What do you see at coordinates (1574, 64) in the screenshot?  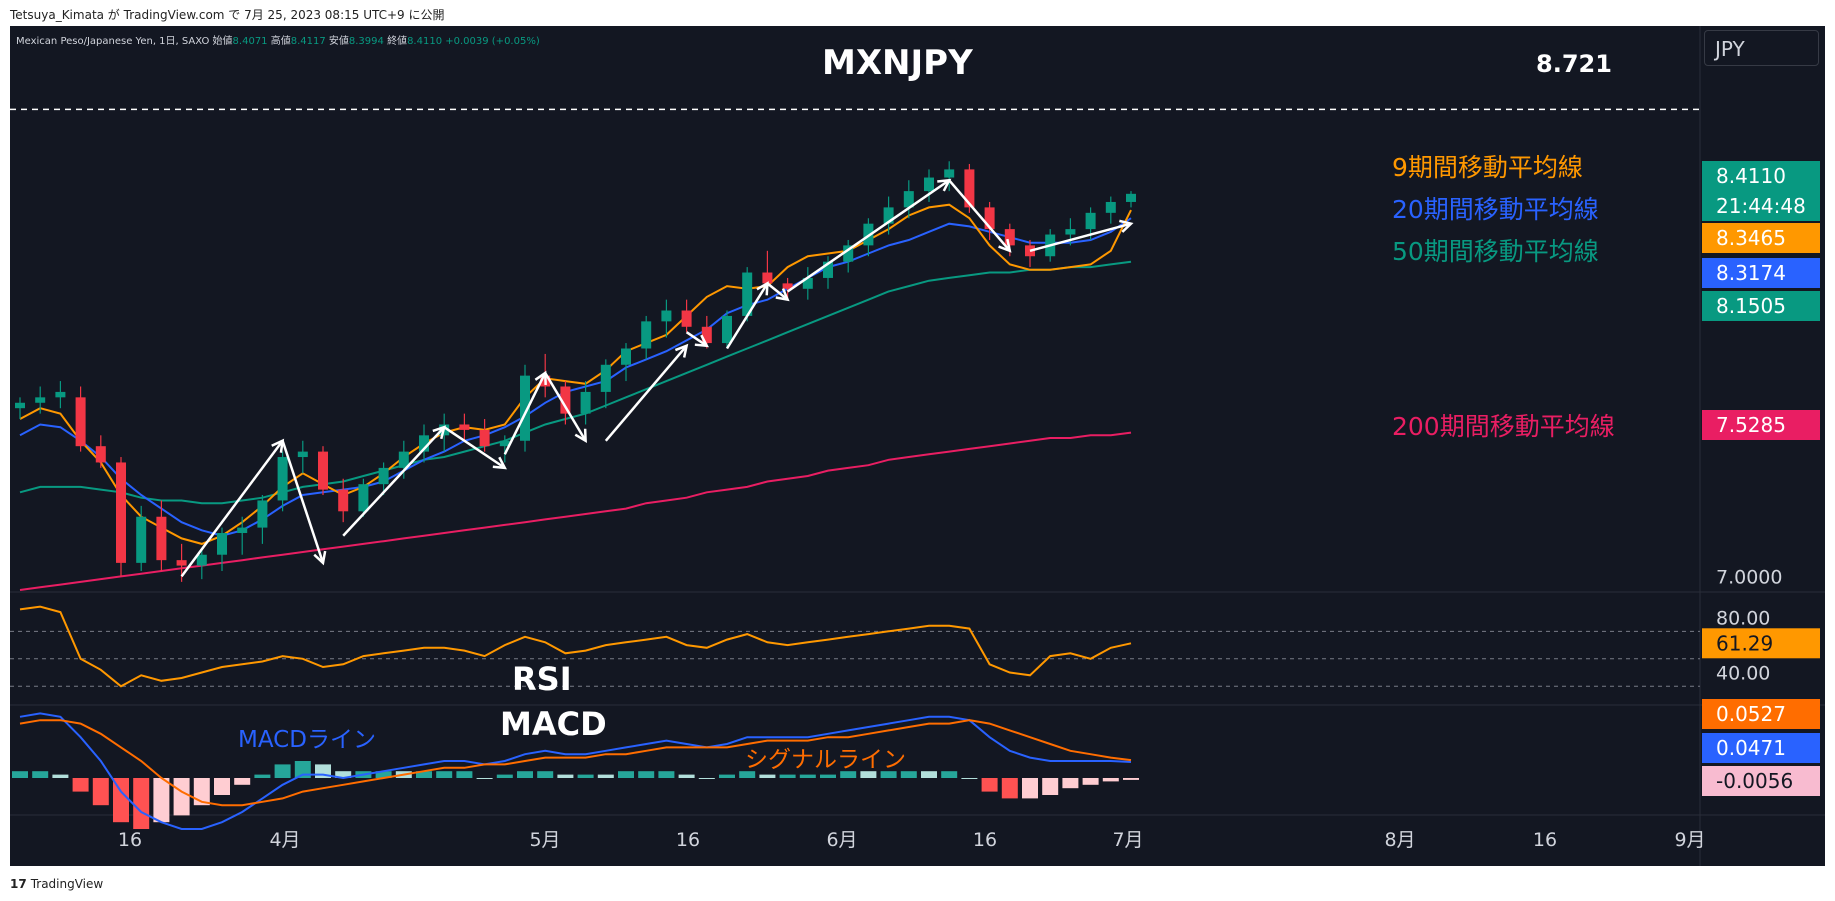 I see `level-label: 8.721` at bounding box center [1574, 64].